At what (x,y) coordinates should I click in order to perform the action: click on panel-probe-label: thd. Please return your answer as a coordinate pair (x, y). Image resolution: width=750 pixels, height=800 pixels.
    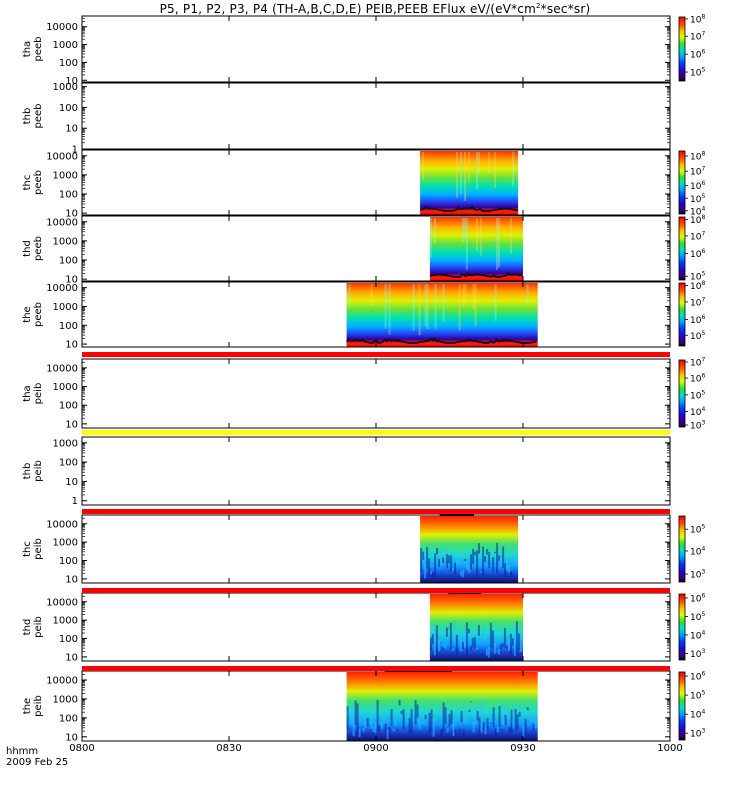
    Looking at the image, I should click on (27, 627).